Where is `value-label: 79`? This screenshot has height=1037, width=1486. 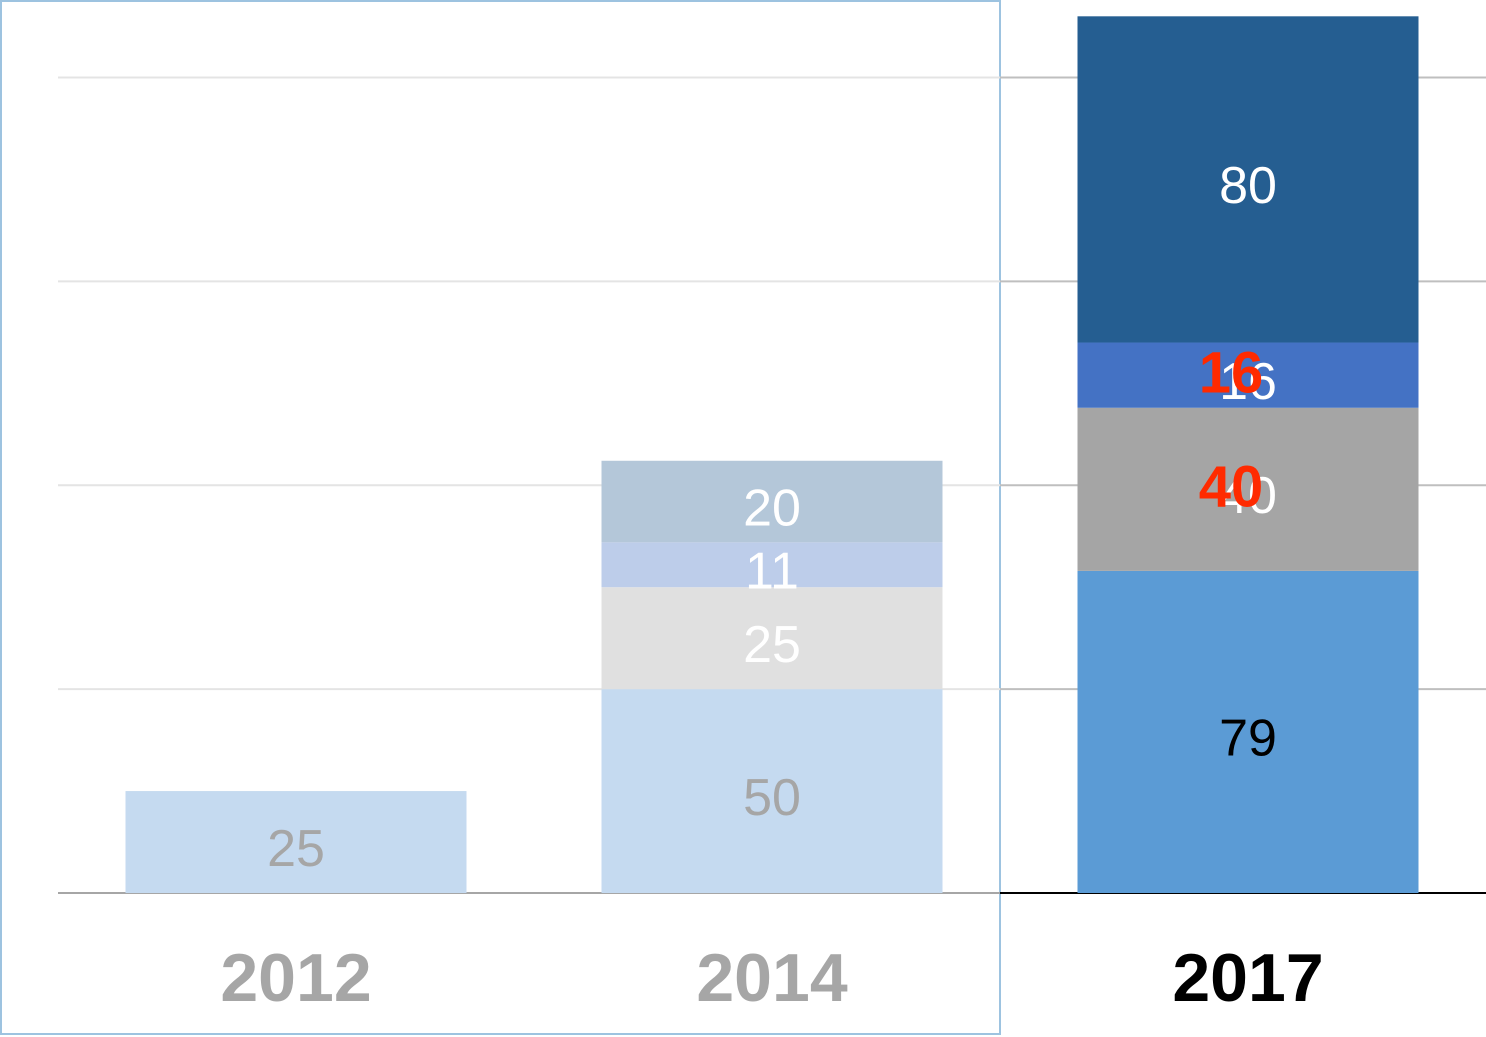
value-label: 79 is located at coordinates (1248, 739).